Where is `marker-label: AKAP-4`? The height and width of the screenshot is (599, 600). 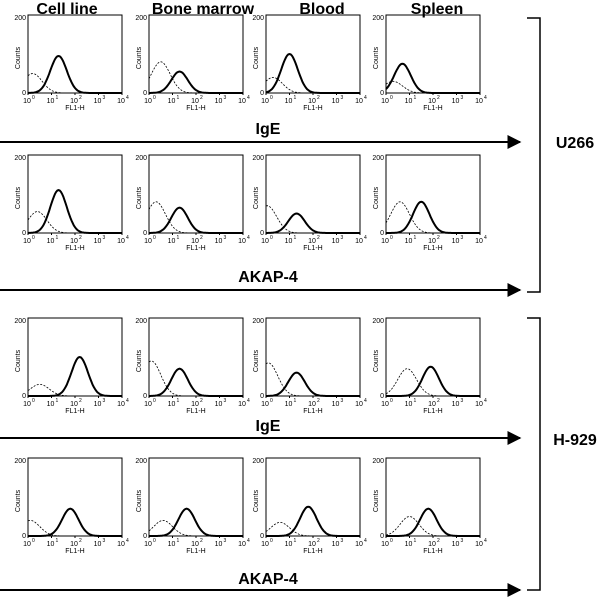 marker-label: AKAP-4 is located at coordinates (268, 579).